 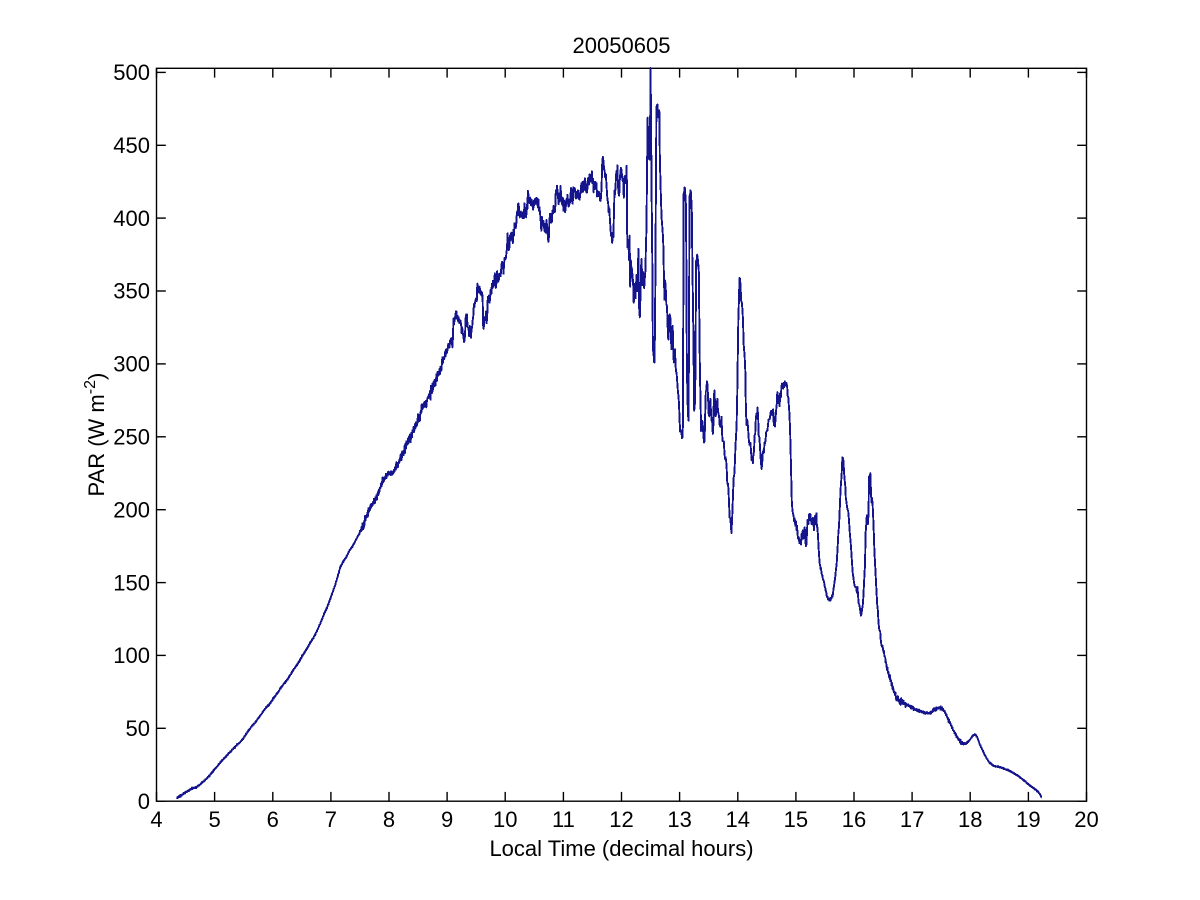 I want to click on svg-text: 17, so click(x=912, y=819).